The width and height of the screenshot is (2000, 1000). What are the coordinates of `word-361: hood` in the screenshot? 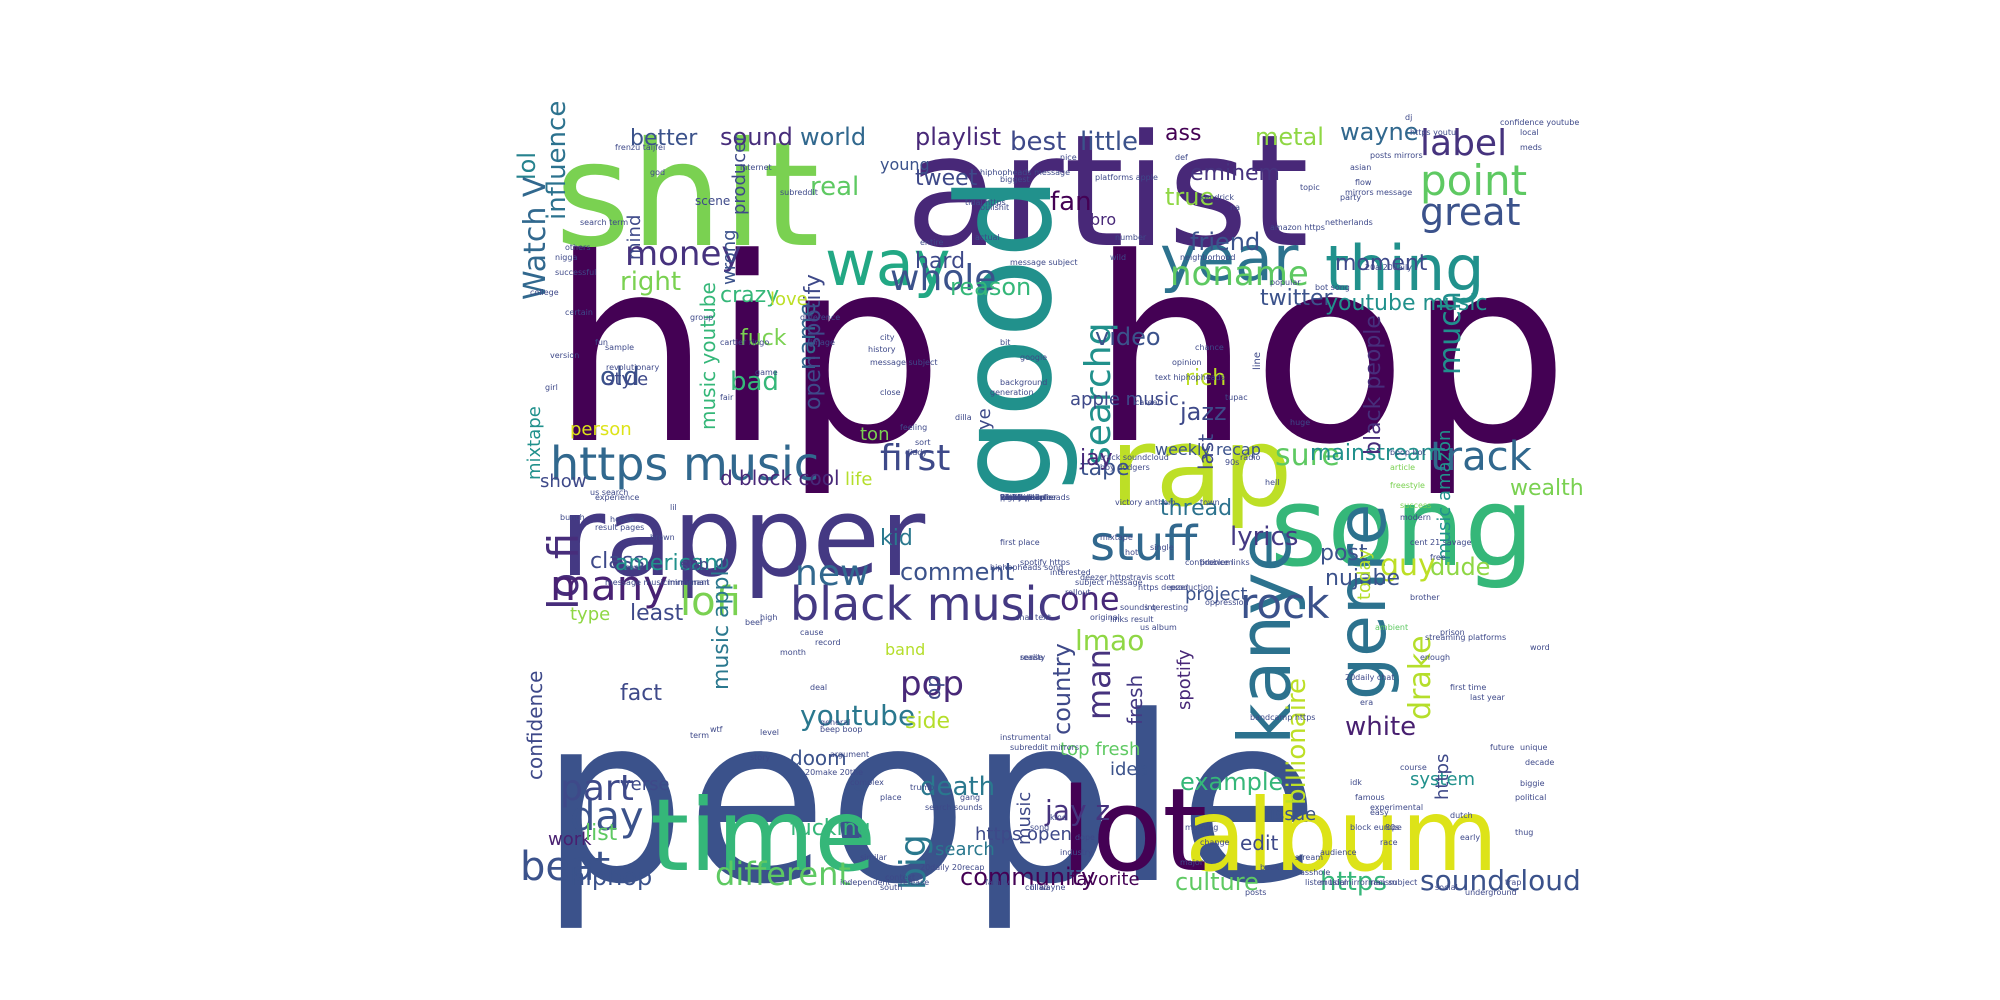 It's located at (1010, 497).